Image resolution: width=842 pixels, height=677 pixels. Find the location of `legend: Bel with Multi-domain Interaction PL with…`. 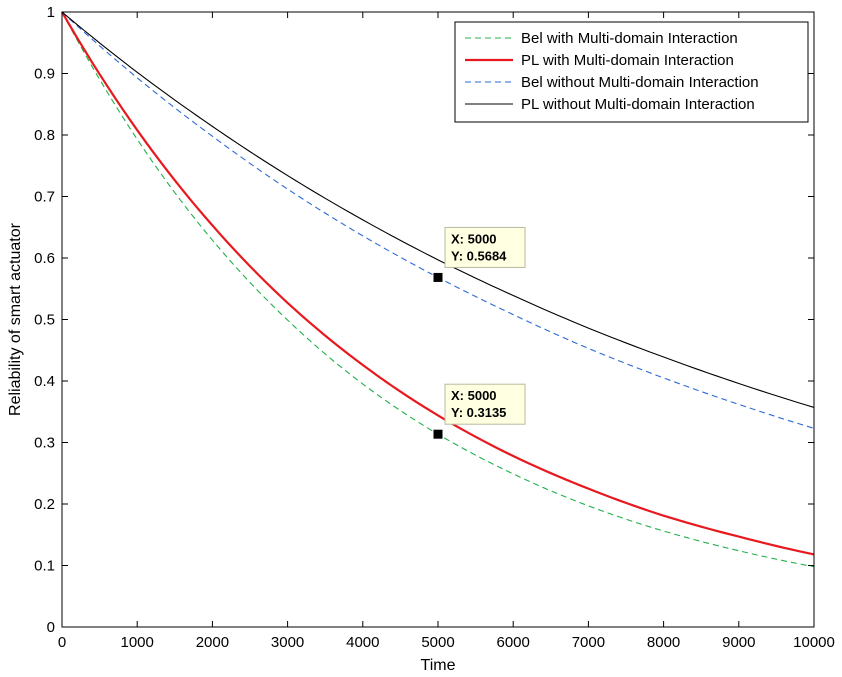

legend: Bel with Multi-domain Interaction PL with… is located at coordinates (631, 72).